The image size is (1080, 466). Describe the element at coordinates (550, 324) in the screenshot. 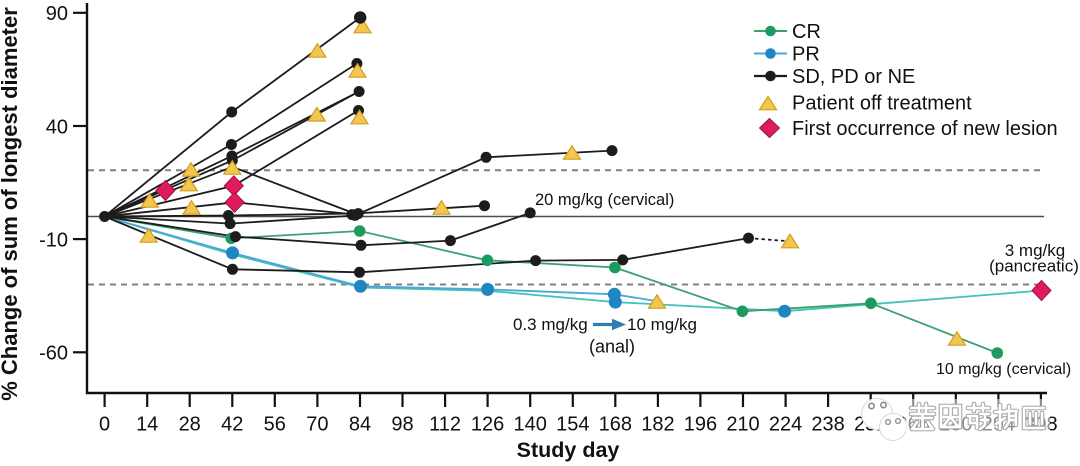

I see `svg-text: 0.3 mg/kg` at that location.